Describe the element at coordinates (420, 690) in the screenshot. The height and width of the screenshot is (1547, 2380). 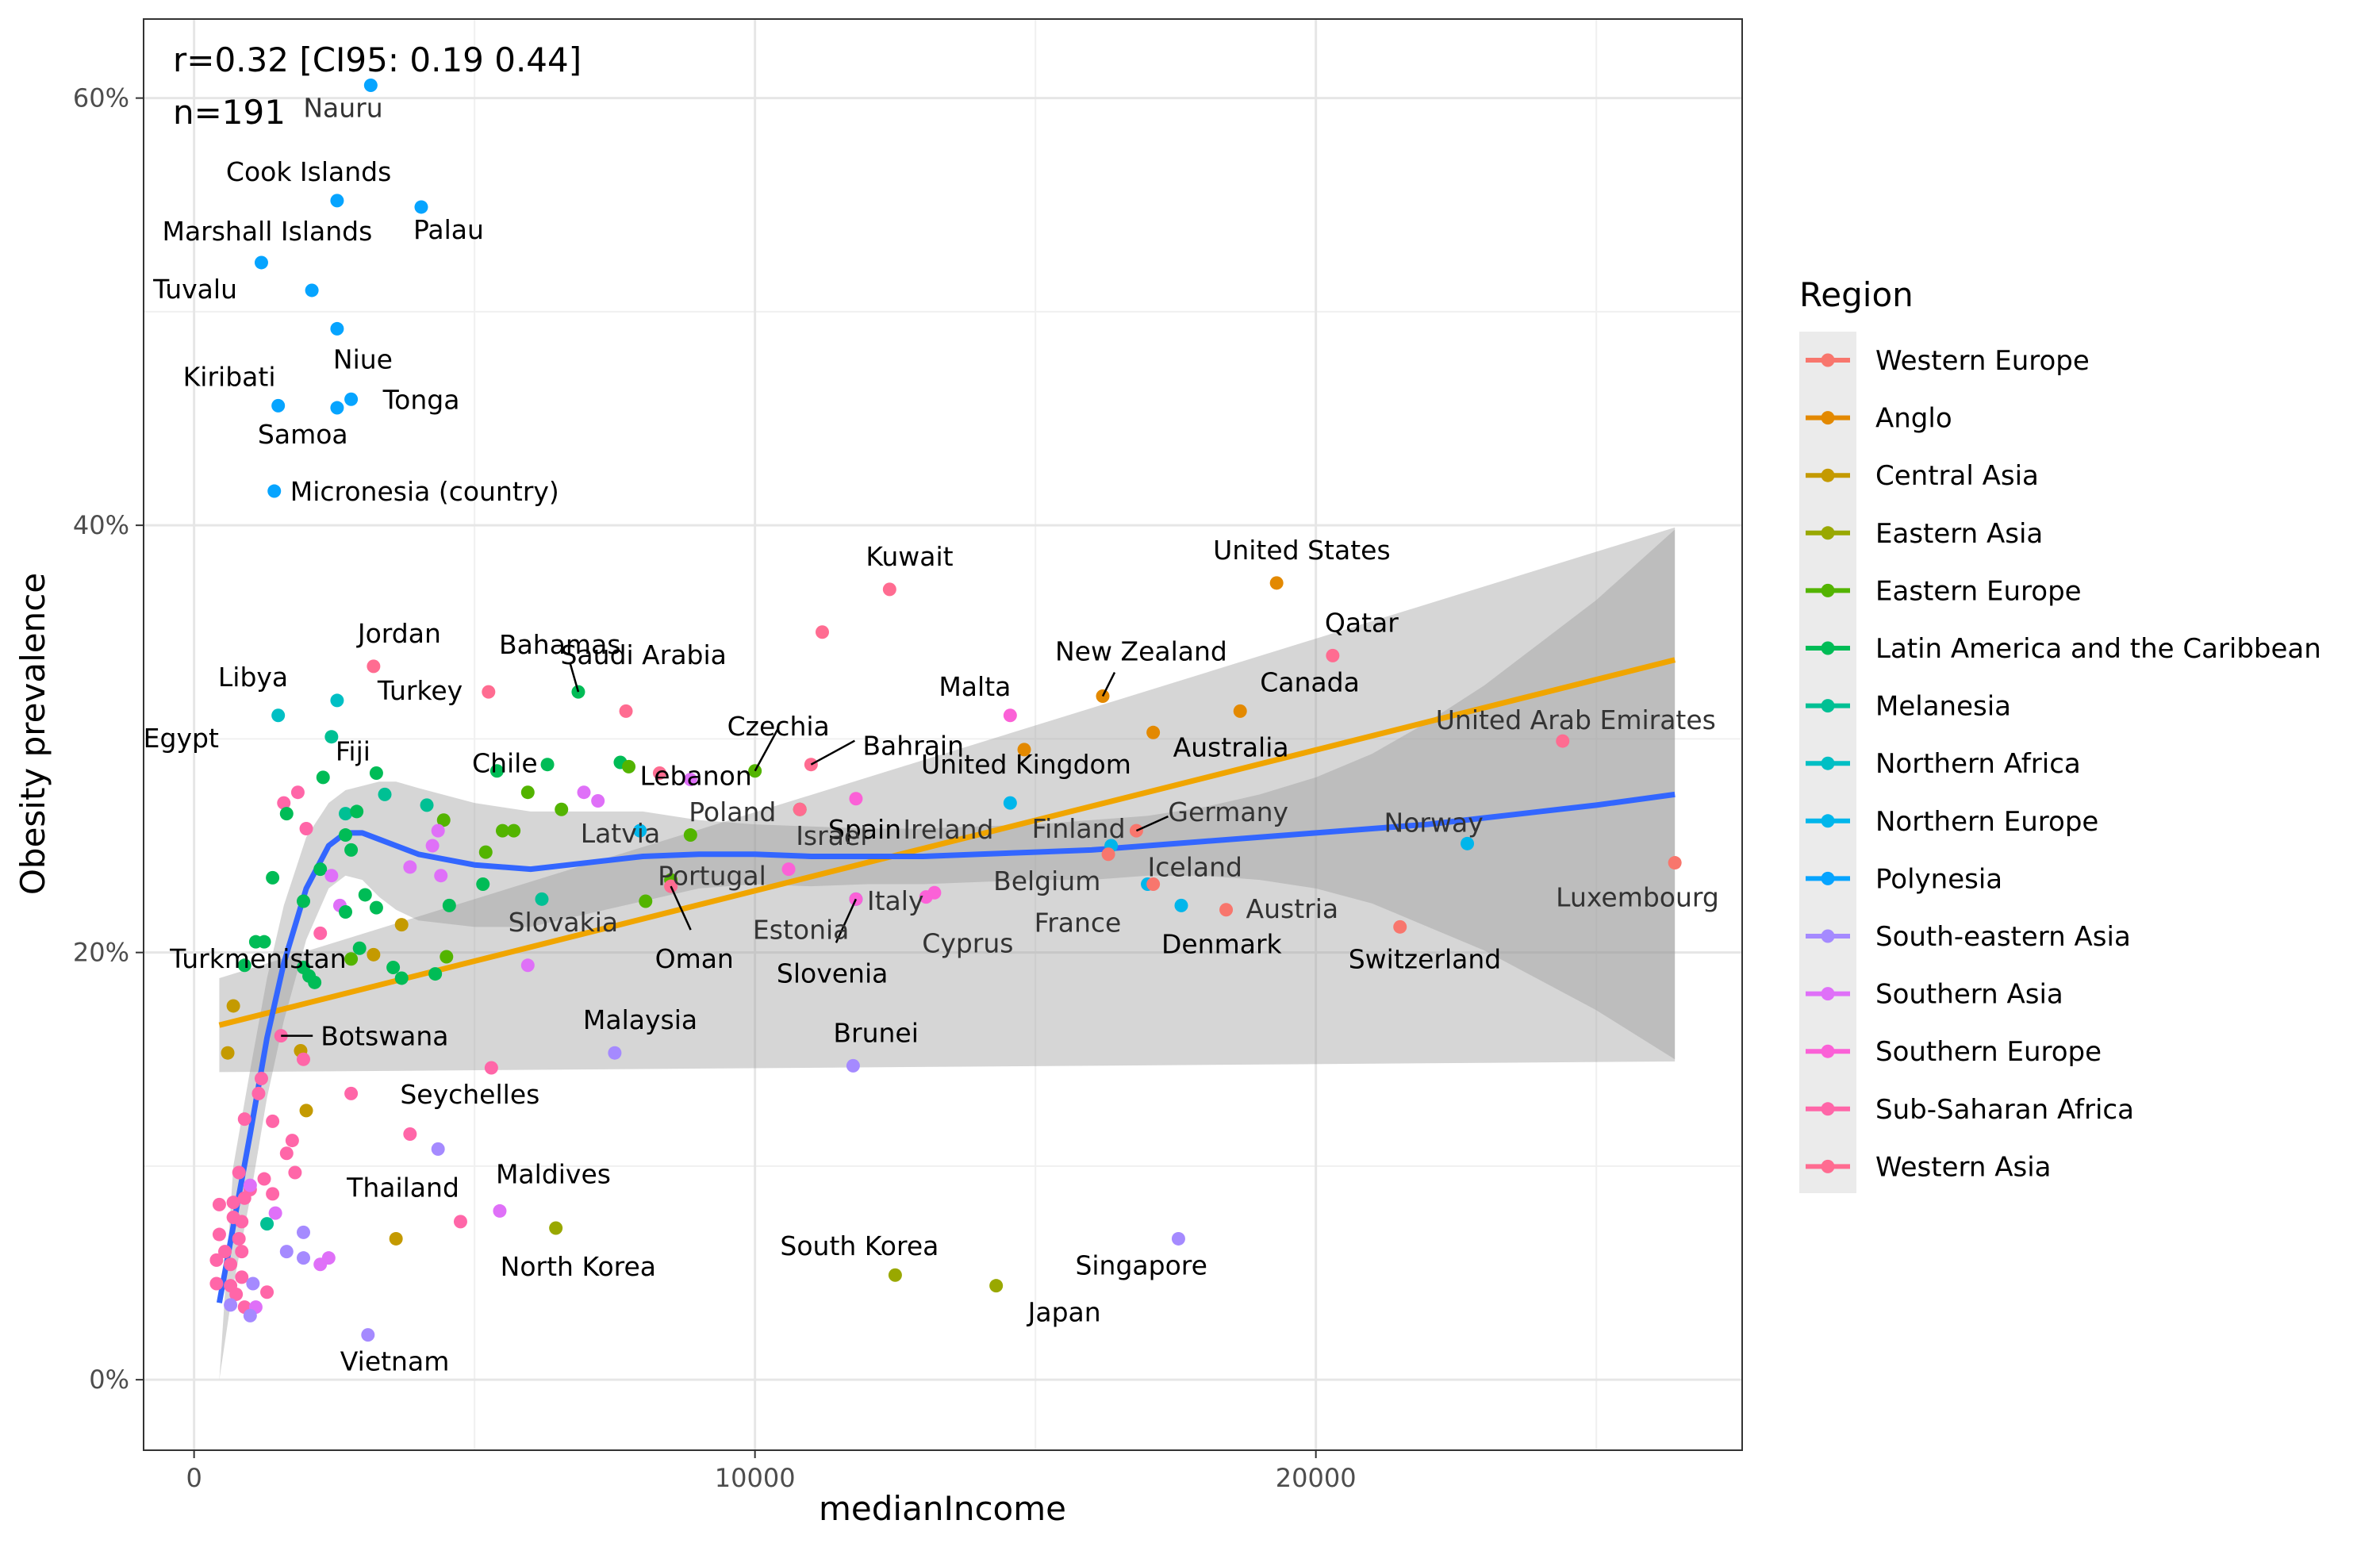
I see `point-label: Turkey` at that location.